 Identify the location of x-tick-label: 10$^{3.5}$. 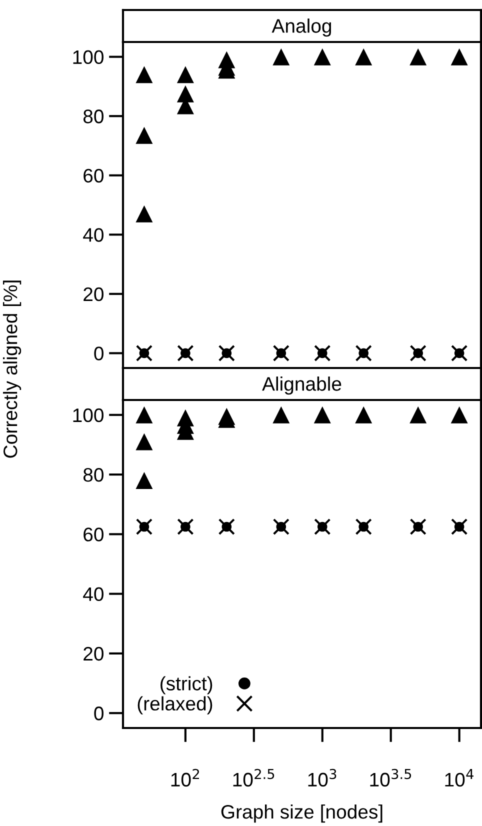
(391, 777).